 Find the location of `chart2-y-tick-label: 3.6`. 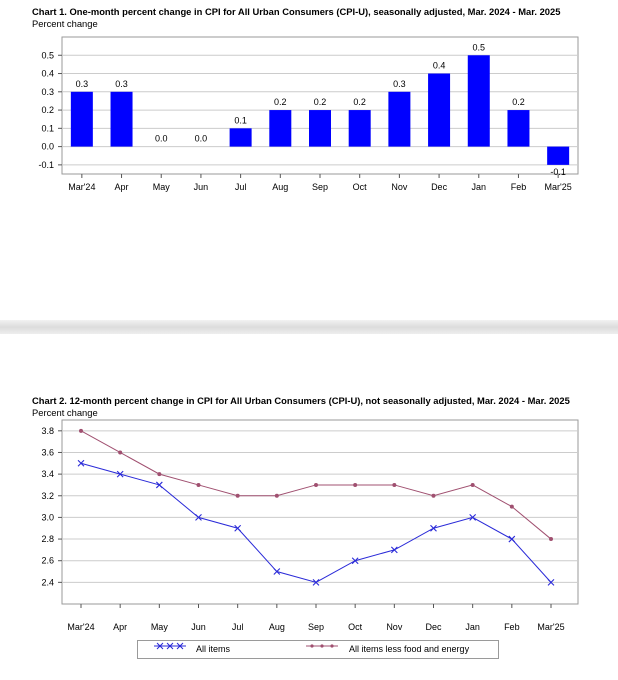

chart2-y-tick-label: 3.6 is located at coordinates (47, 452).